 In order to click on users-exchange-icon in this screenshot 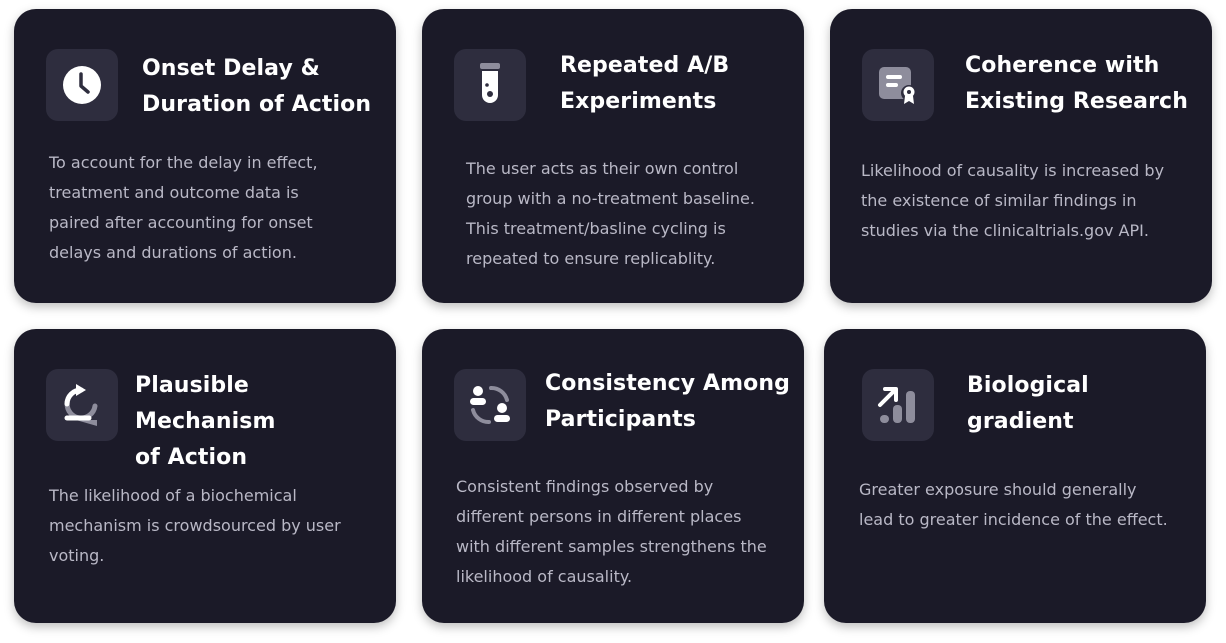, I will do `click(490, 405)`.